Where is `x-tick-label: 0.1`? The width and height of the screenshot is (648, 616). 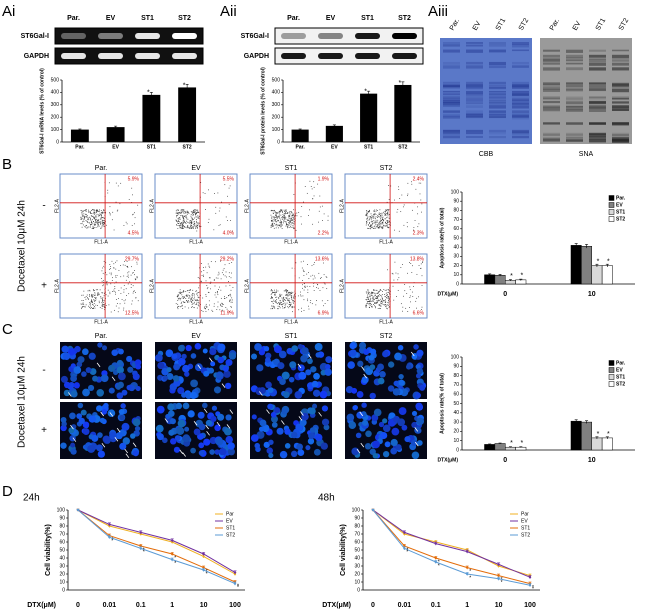
x-tick-label: 0.1 is located at coordinates (141, 605).